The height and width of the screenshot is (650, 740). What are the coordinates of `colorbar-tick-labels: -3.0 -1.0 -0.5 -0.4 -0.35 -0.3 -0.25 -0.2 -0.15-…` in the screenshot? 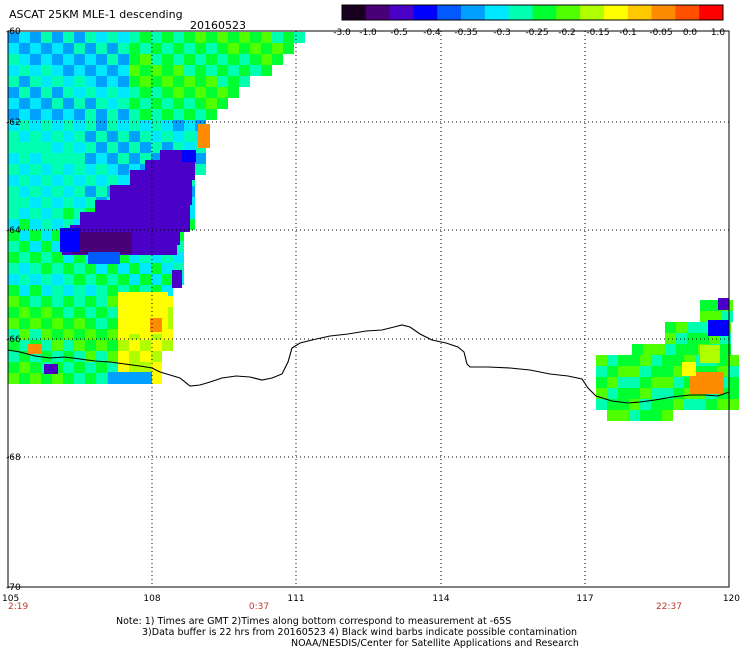 It's located at (529, 33).